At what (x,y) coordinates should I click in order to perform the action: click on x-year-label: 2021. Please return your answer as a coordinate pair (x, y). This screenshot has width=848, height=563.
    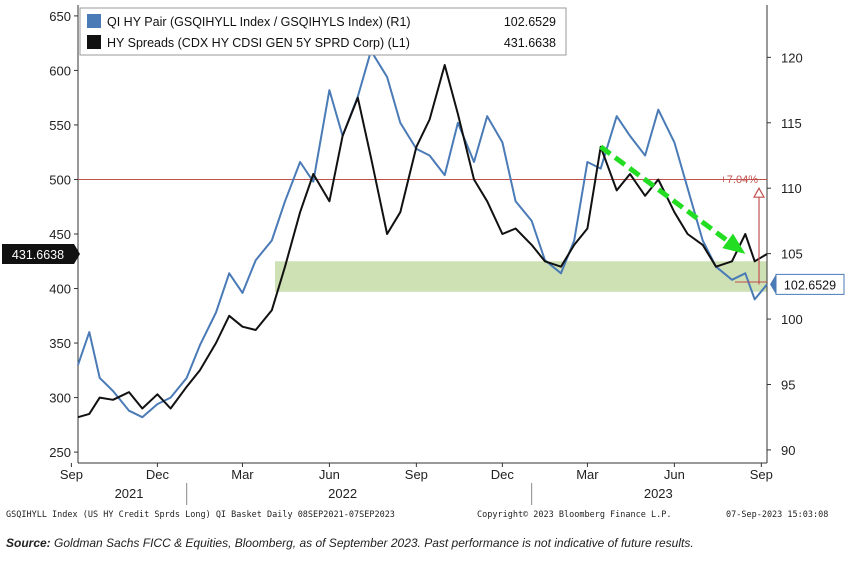
    Looking at the image, I should click on (129, 493).